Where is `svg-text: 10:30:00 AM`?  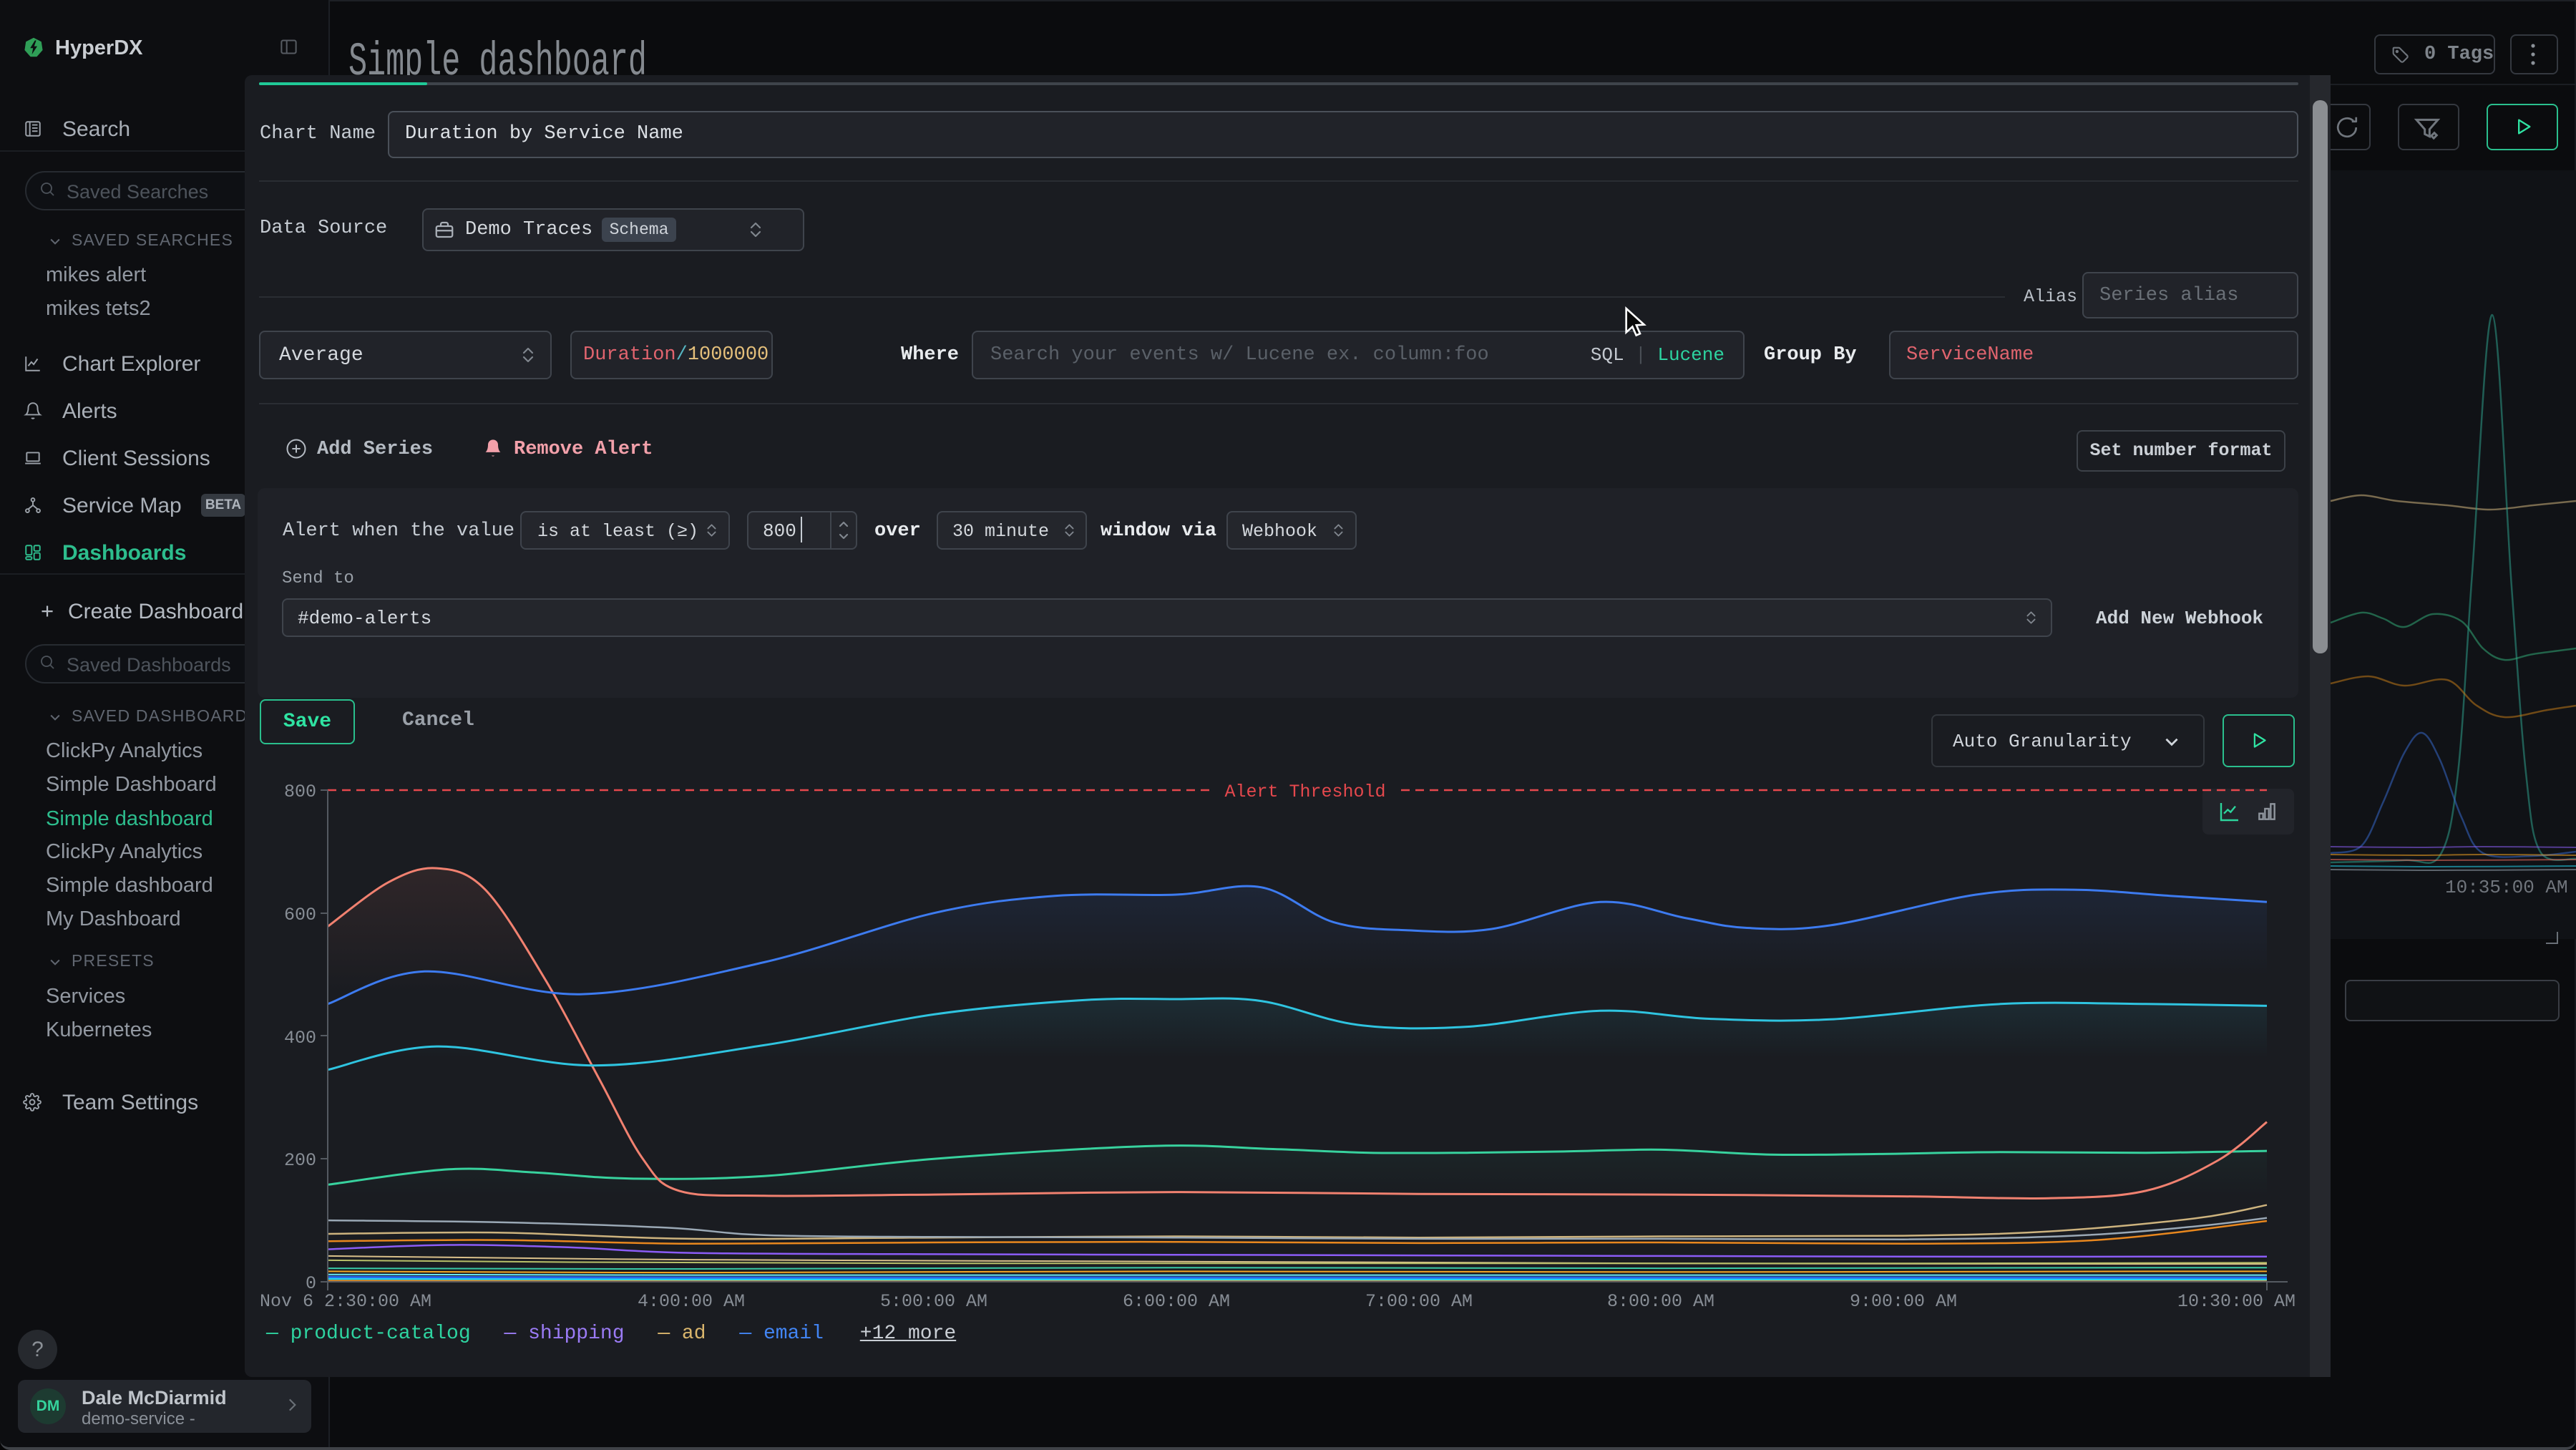
svg-text: 10:30:00 AM is located at coordinates (2236, 1301).